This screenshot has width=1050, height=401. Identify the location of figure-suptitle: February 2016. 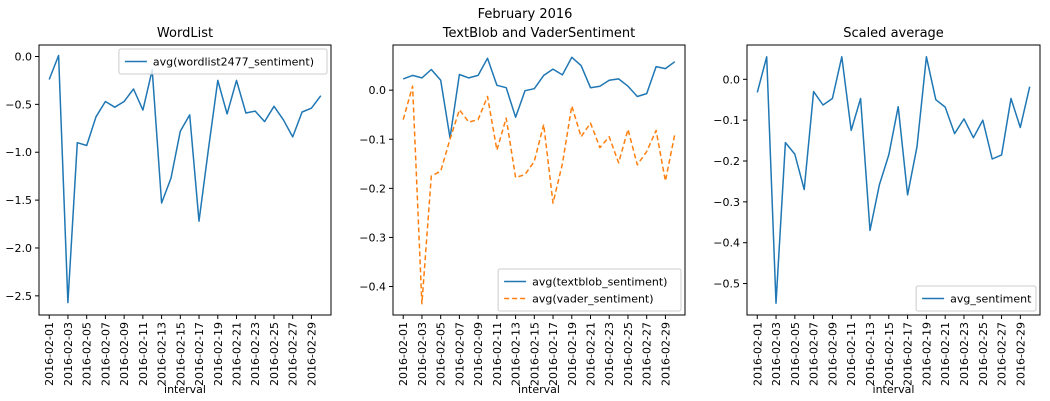
(525, 14).